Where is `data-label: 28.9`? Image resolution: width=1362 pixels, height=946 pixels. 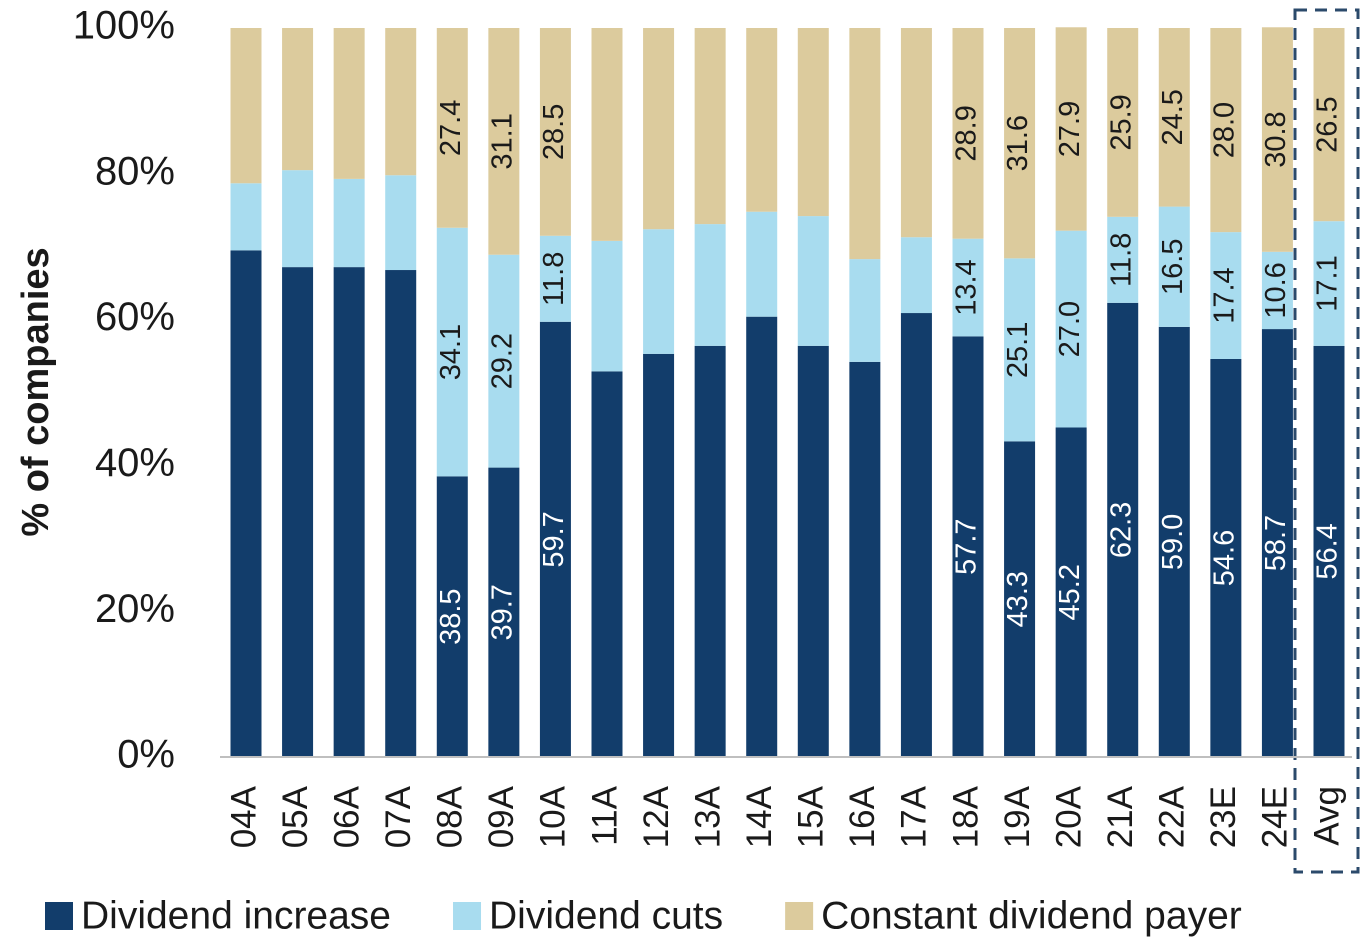 data-label: 28.9 is located at coordinates (967, 133).